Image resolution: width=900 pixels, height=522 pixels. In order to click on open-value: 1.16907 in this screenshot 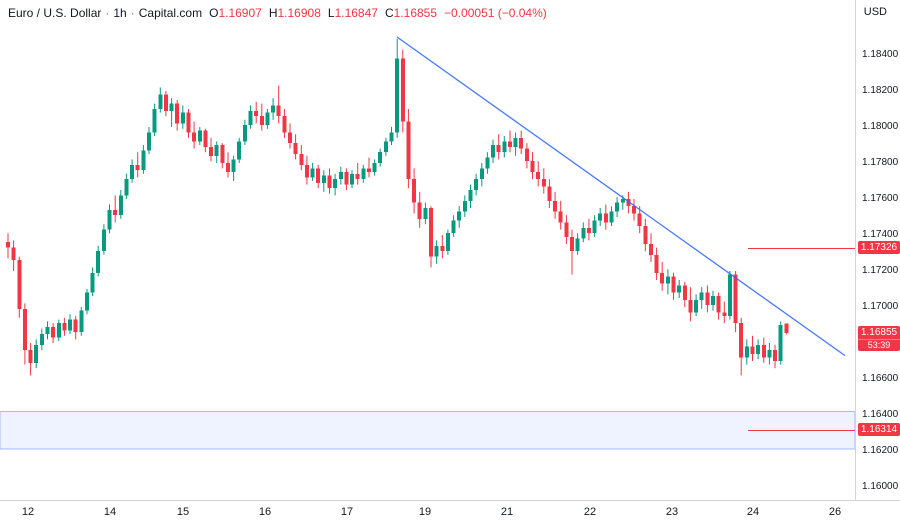, I will do `click(240, 13)`.